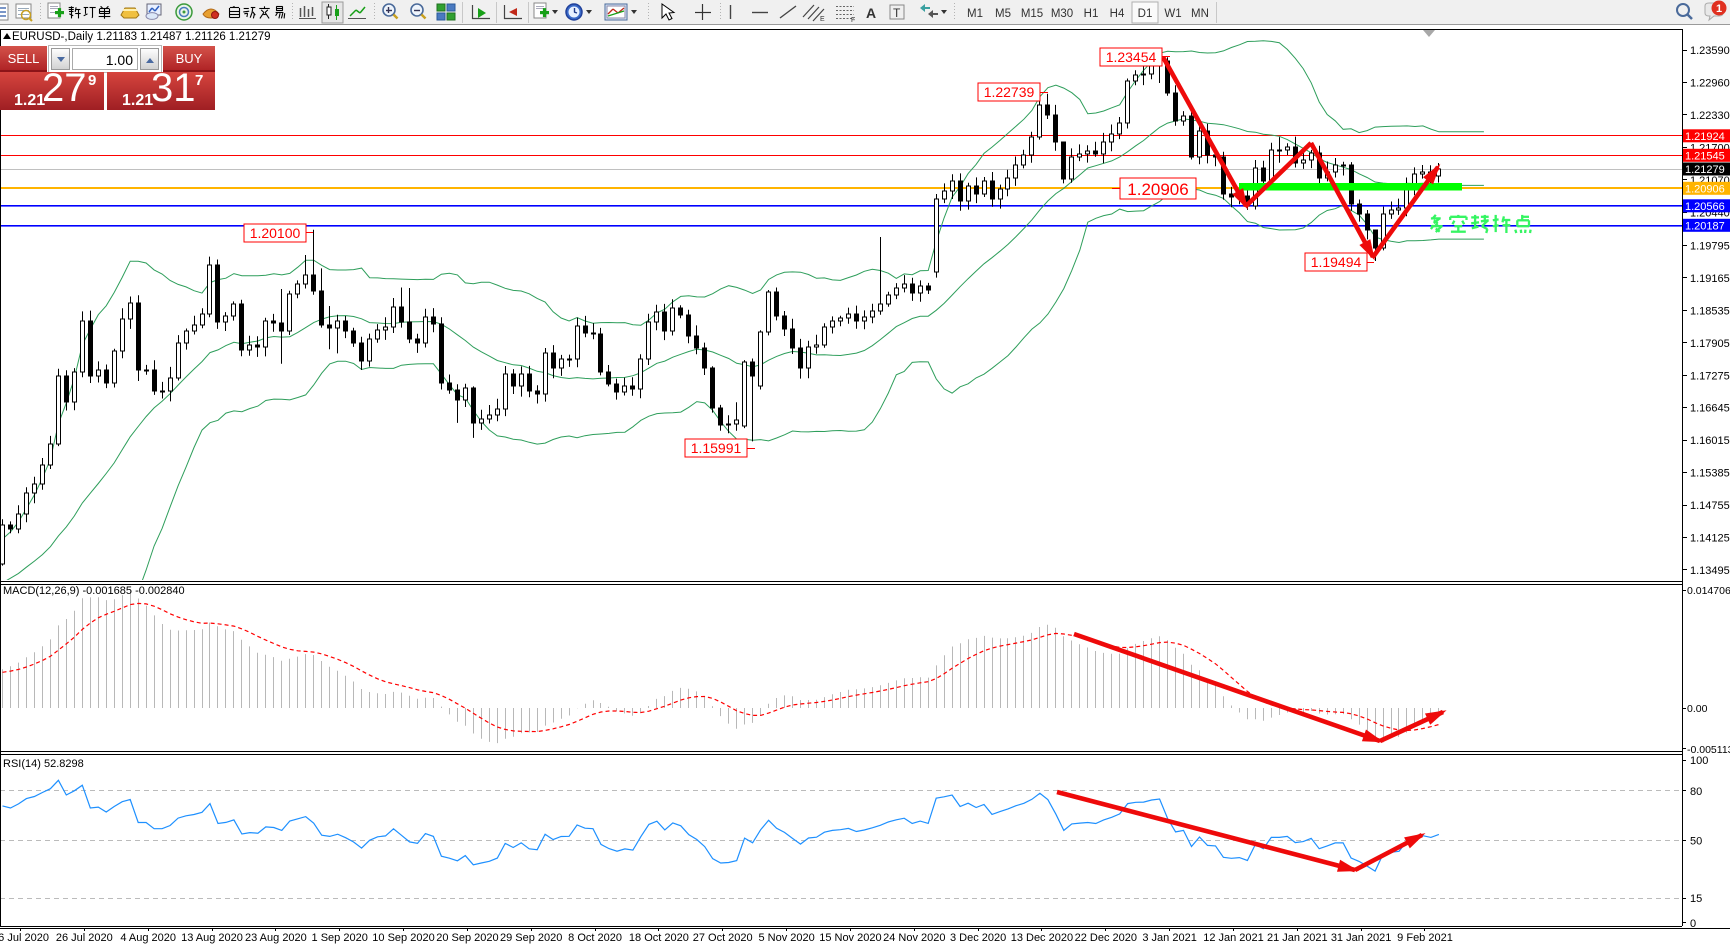 Image resolution: width=1730 pixels, height=945 pixels. I want to click on svg-text: 80, so click(1696, 792).